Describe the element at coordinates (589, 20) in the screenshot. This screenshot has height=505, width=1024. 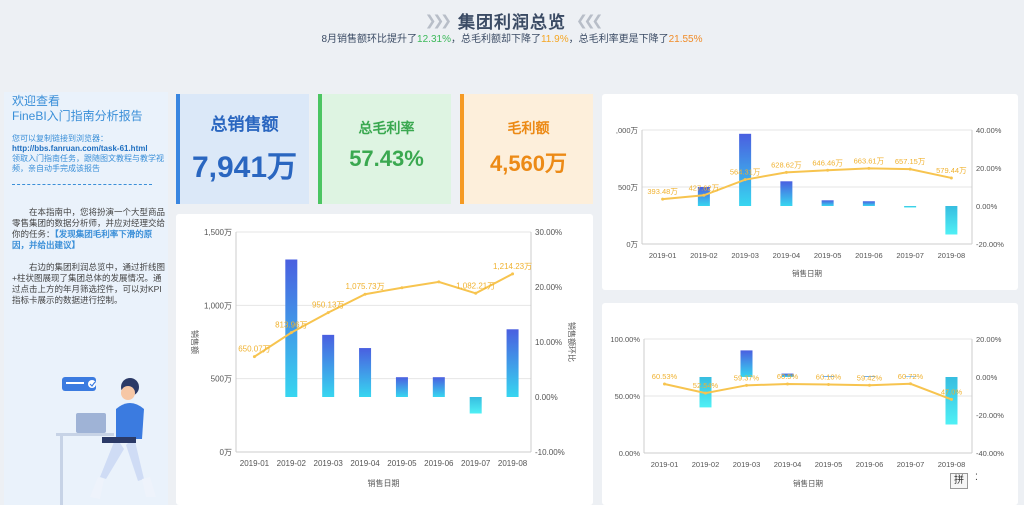
I see `chevron-left-icon: ❮❮❮` at that location.